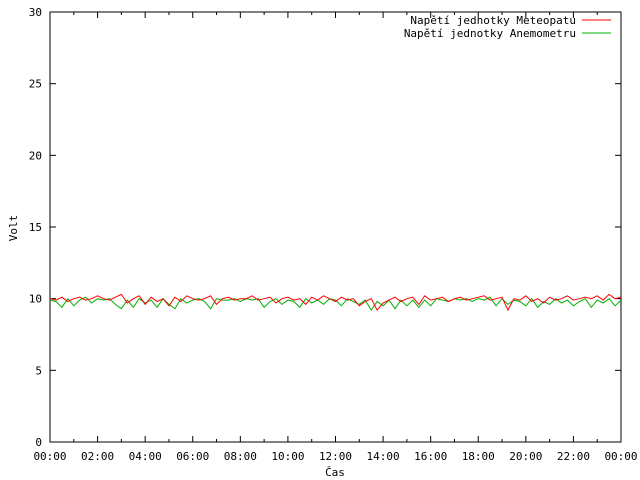  I want to click on x-tick-label: 04:00, so click(145, 456).